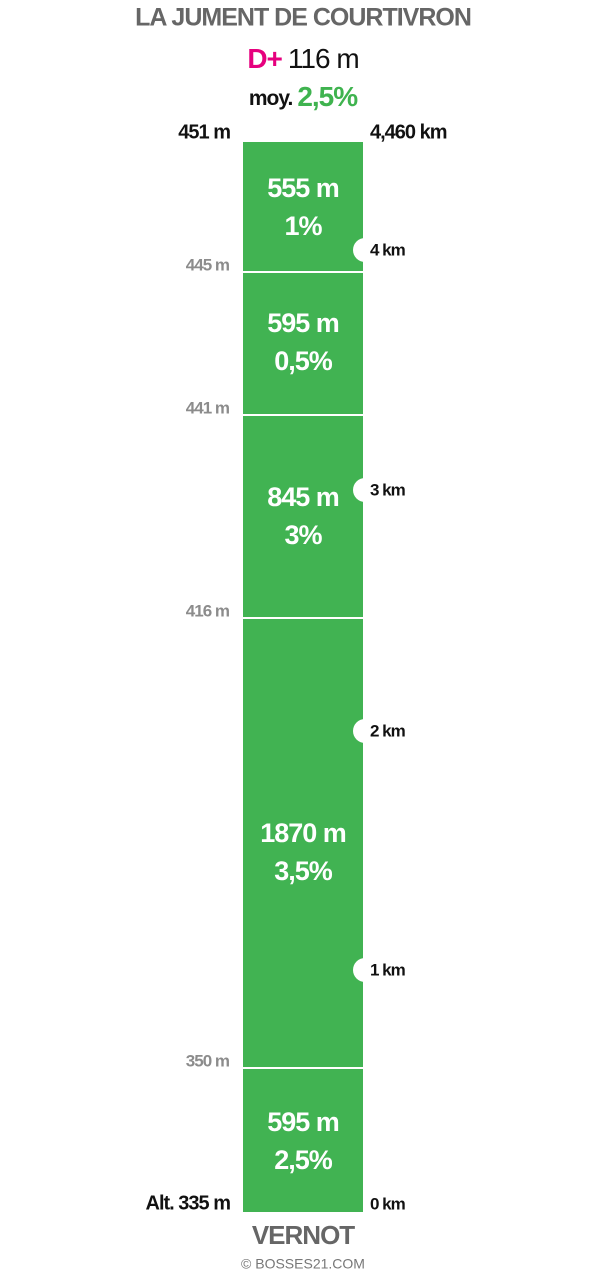  What do you see at coordinates (388, 730) in the screenshot?
I see `km-label: 2 km` at bounding box center [388, 730].